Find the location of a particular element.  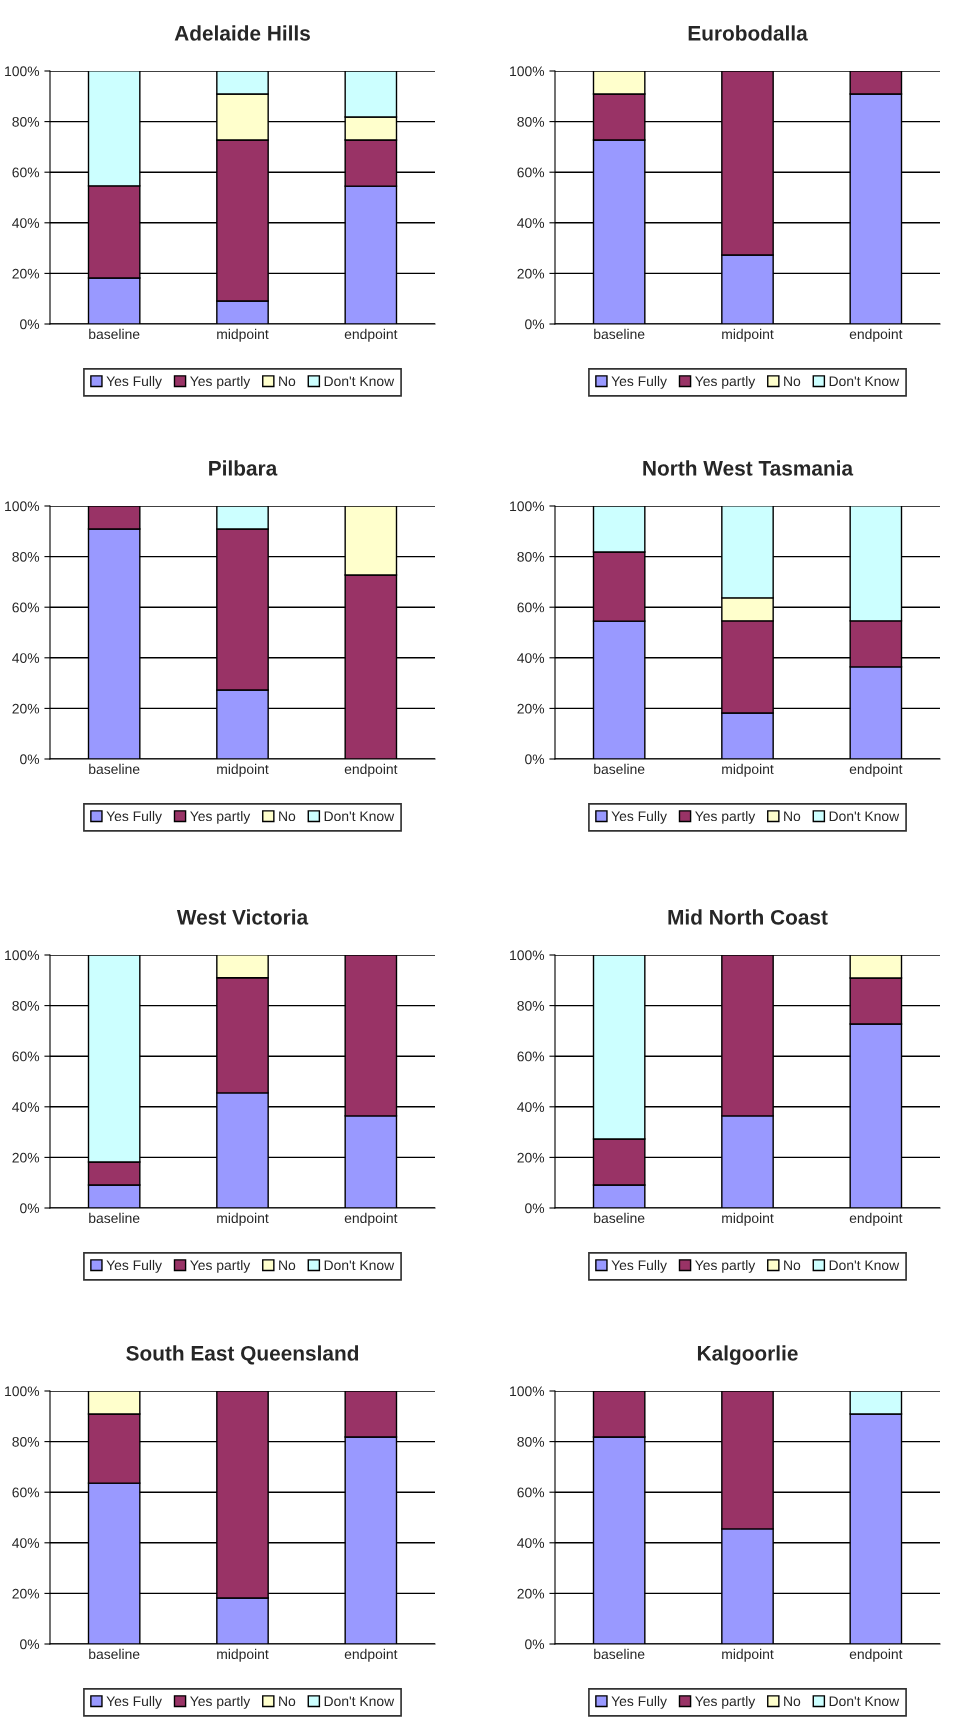

chart-title: Mid North Coast is located at coordinates (748, 917).